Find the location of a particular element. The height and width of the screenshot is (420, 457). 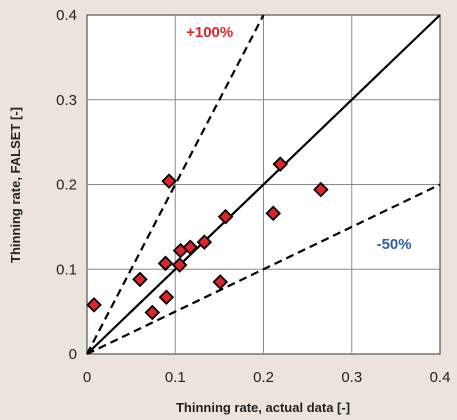

y-tick-labels: 0 0.1 0.2 0.3 0.4 is located at coordinates (66, 185).